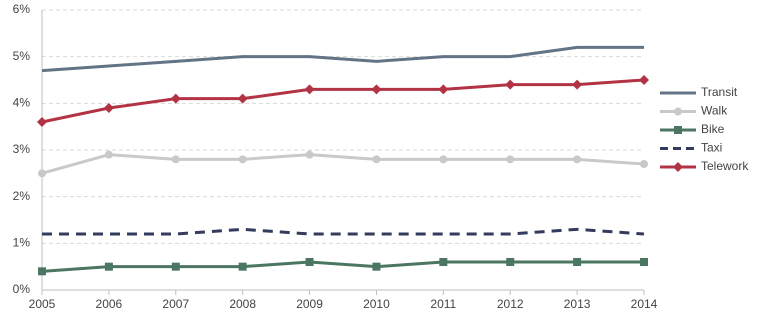 Image resolution: width=764 pixels, height=329 pixels. What do you see at coordinates (109, 304) in the screenshot?
I see `x-tick-label: 2006` at bounding box center [109, 304].